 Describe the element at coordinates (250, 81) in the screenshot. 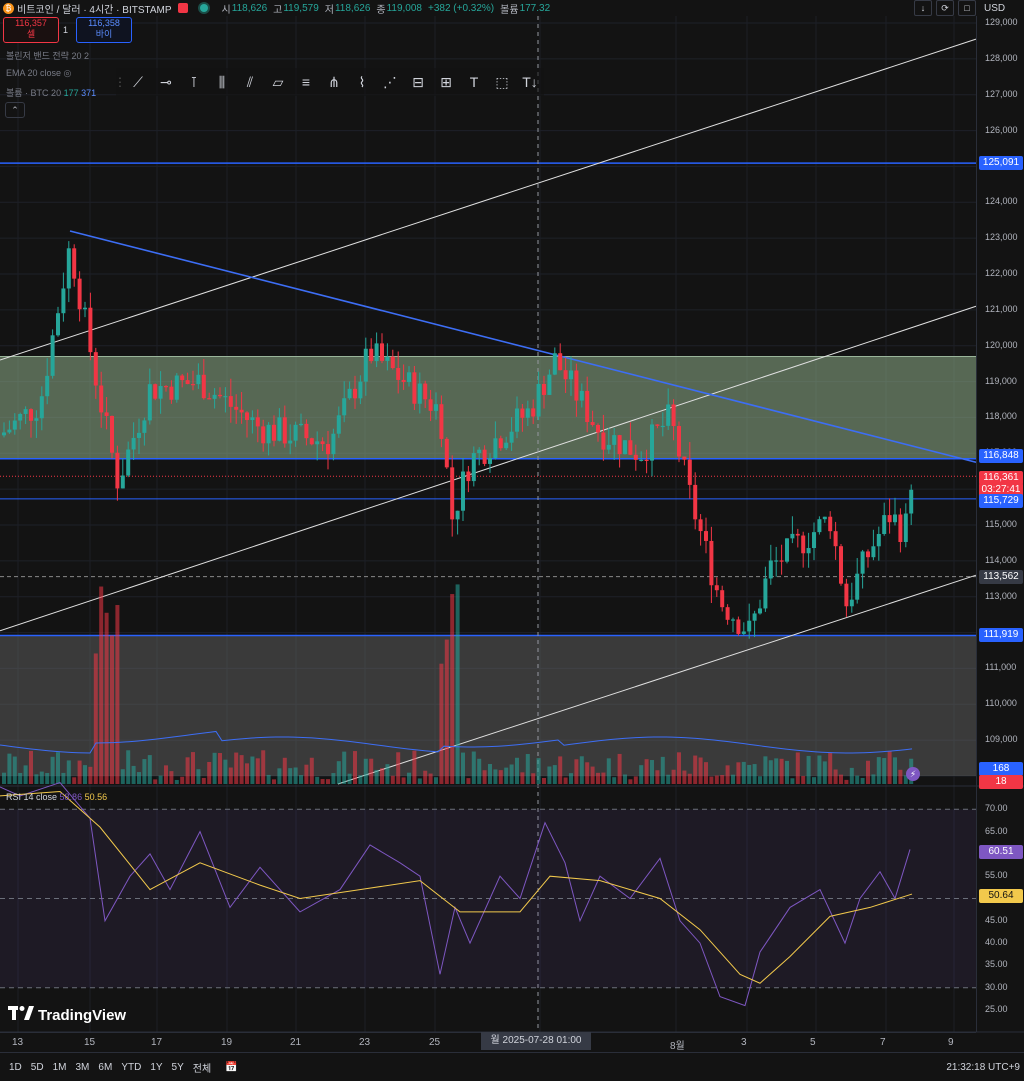

I see `parallel-channel-icon: ⫽` at that location.